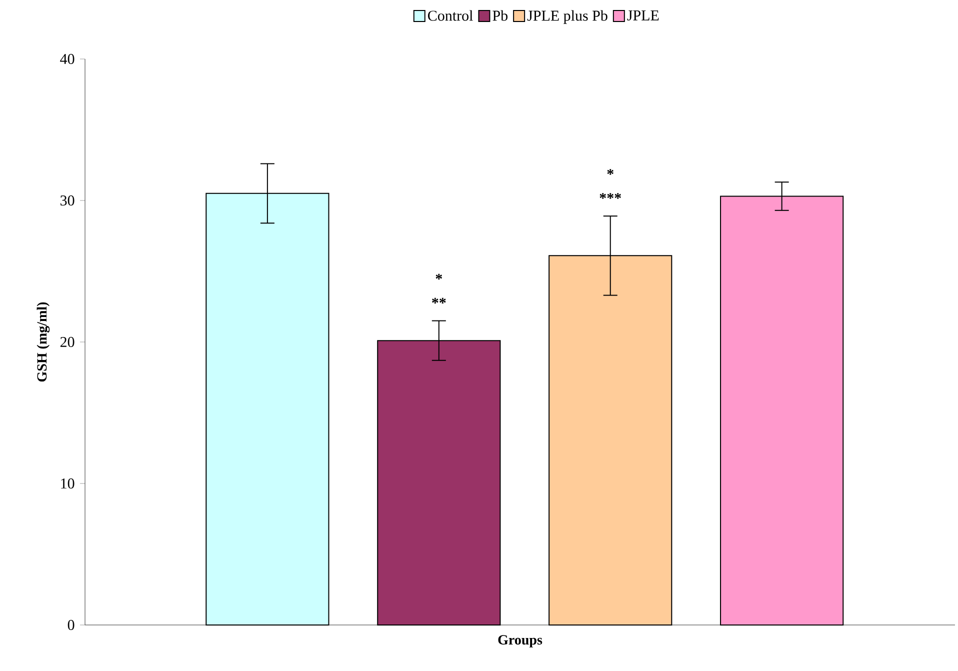 The height and width of the screenshot is (671, 958). I want to click on legend-label: JPLE, so click(643, 15).